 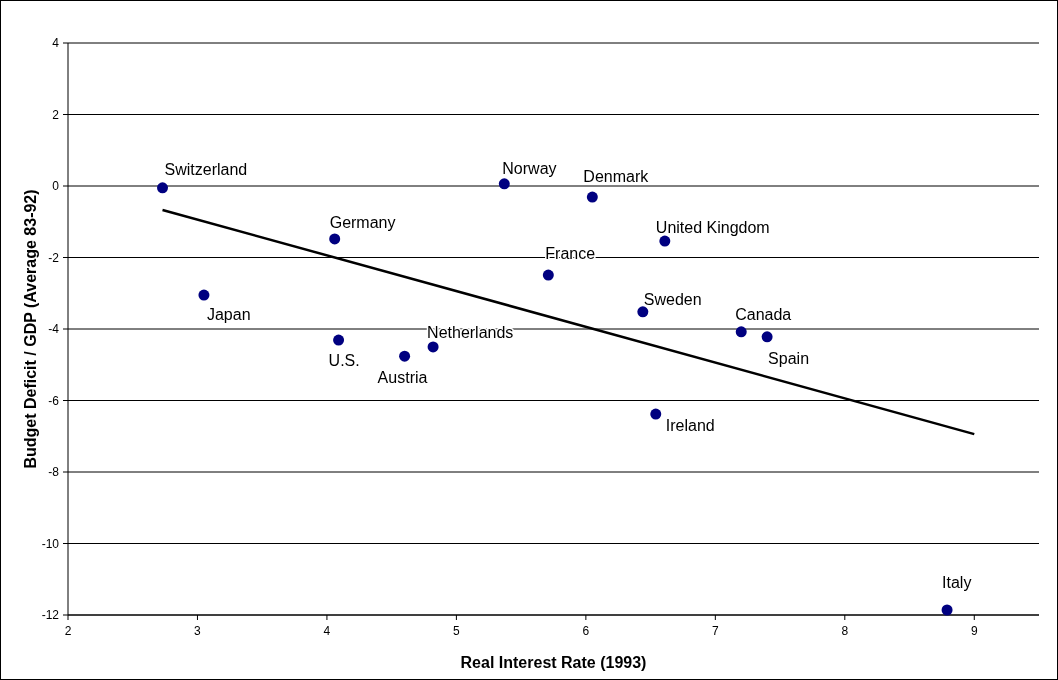 What do you see at coordinates (586, 631) in the screenshot?
I see `x-tick-label: 6` at bounding box center [586, 631].